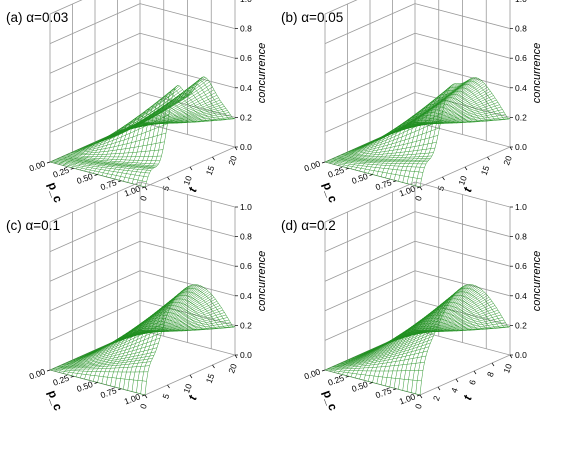  Describe the element at coordinates (537, 281) in the screenshot. I see `z-axis-label: concurrence` at that location.